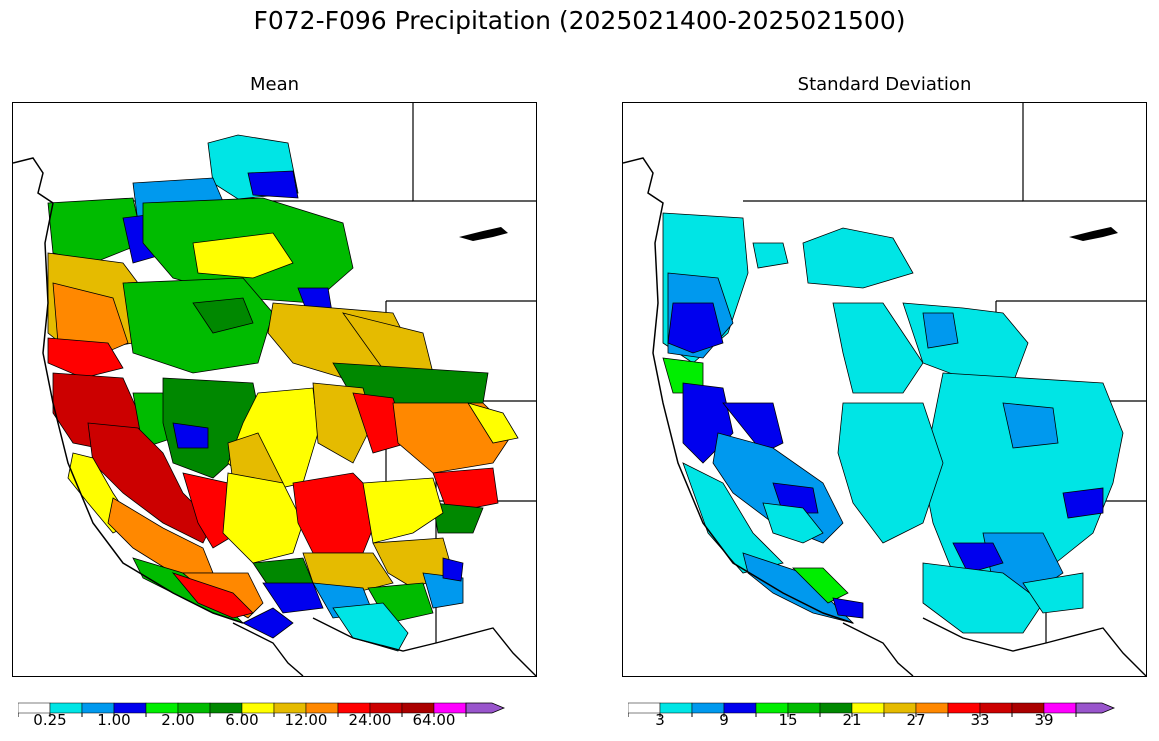 The height and width of the screenshot is (741, 1159). Describe the element at coordinates (306, 720) in the screenshot. I see `colorbar-tick-label: 12.00` at that location.